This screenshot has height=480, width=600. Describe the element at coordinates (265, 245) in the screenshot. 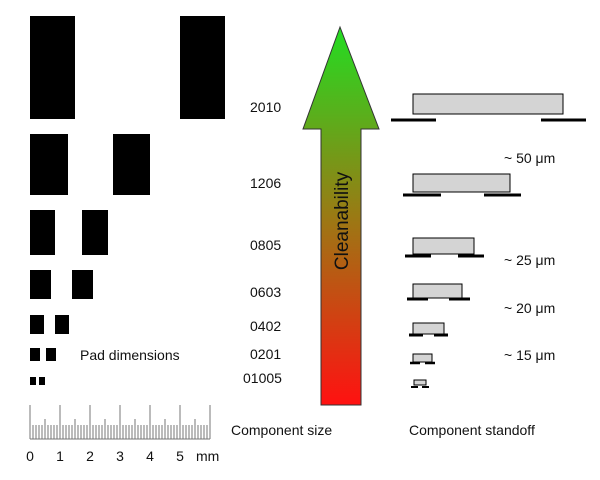

I see `size-label-0805: 0805` at that location.